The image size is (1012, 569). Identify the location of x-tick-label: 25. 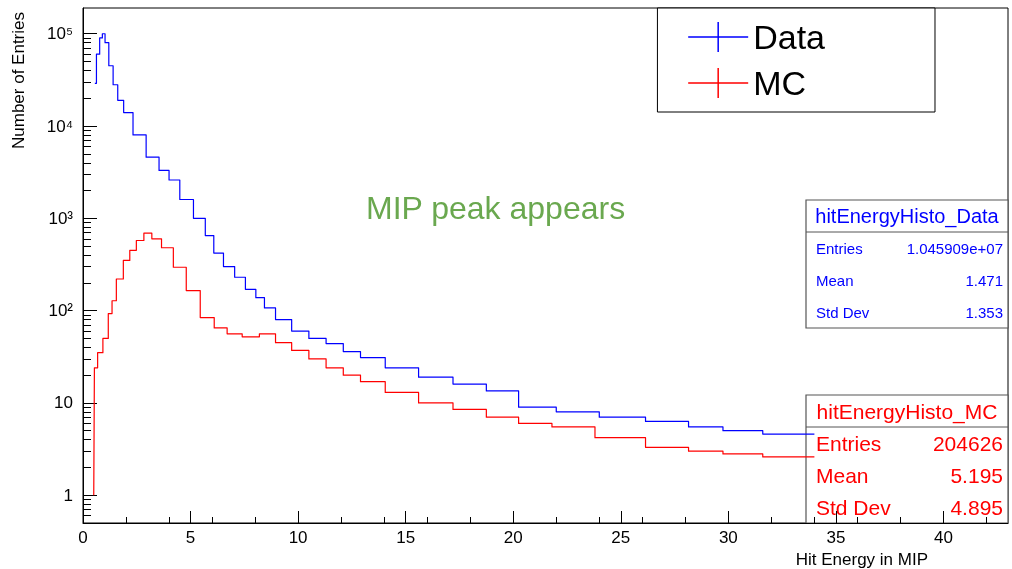
(621, 537).